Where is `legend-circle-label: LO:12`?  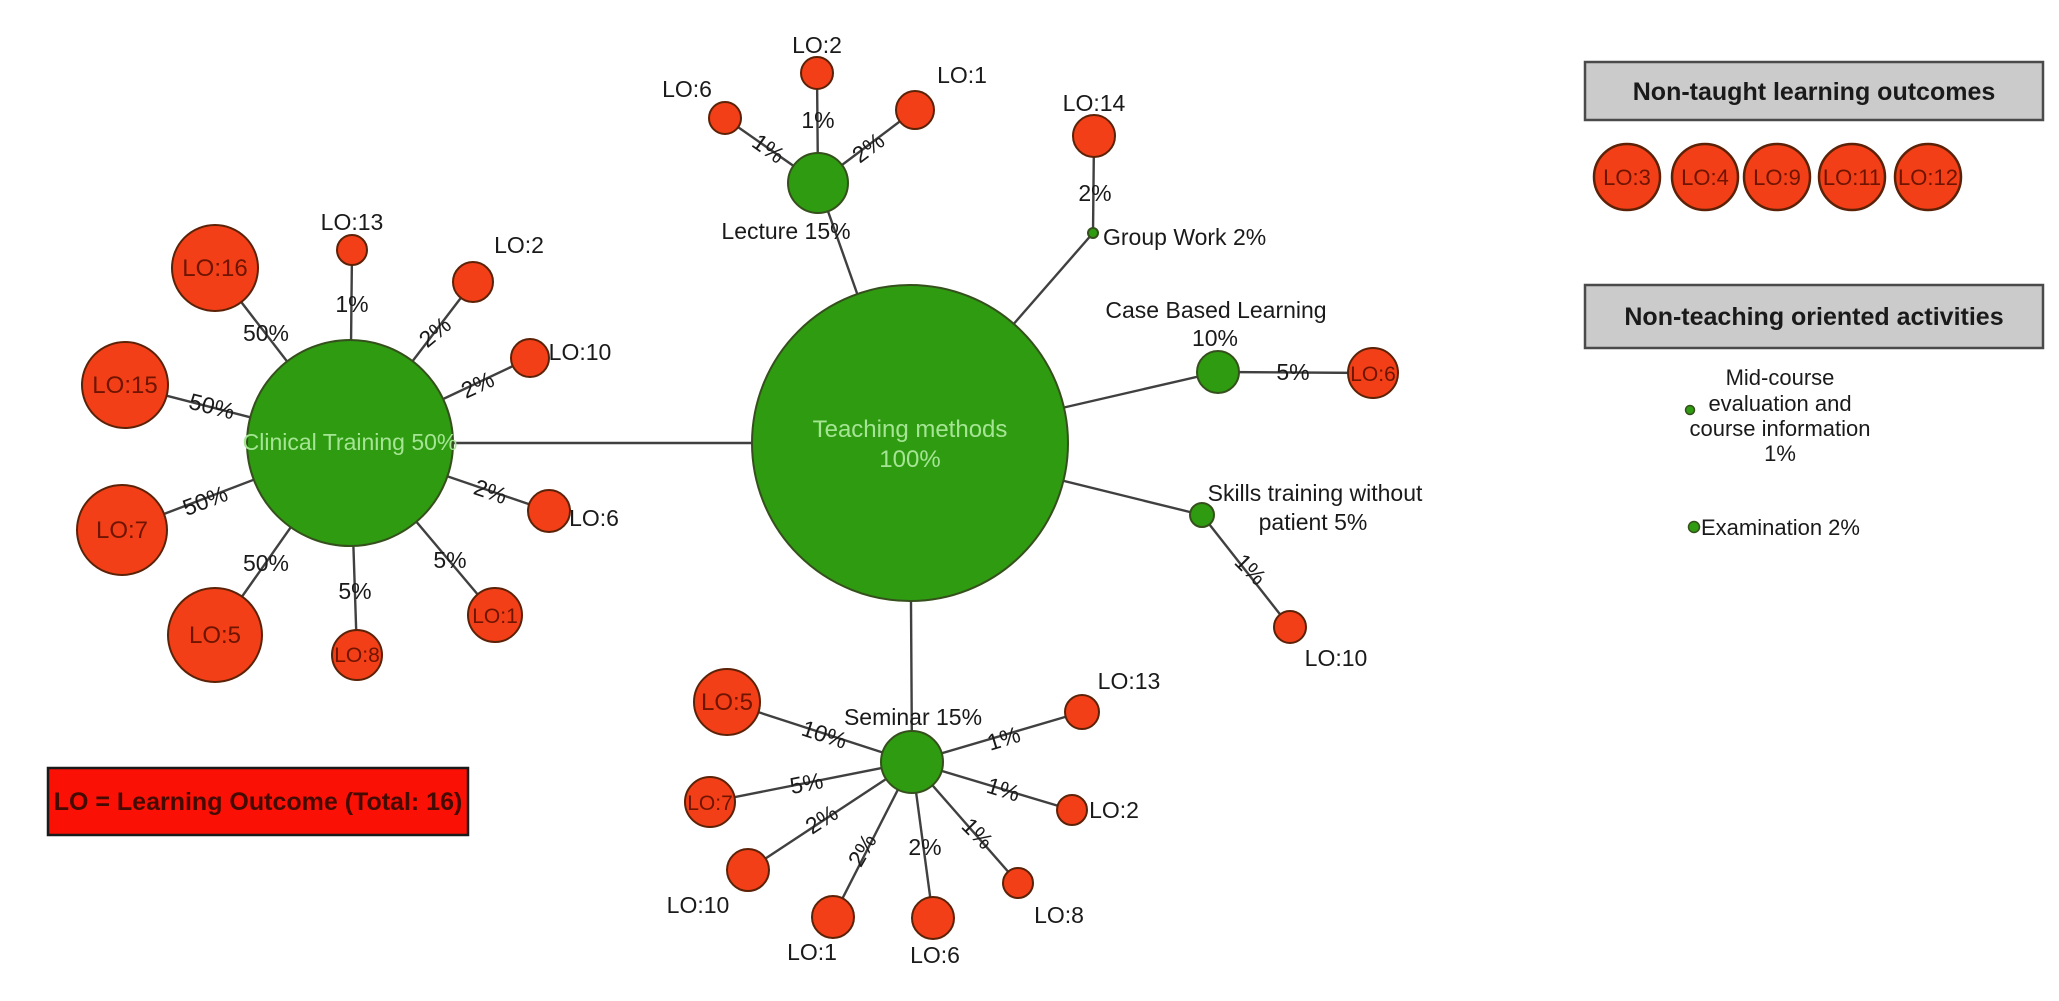 legend-circle-label: LO:12 is located at coordinates (1928, 177).